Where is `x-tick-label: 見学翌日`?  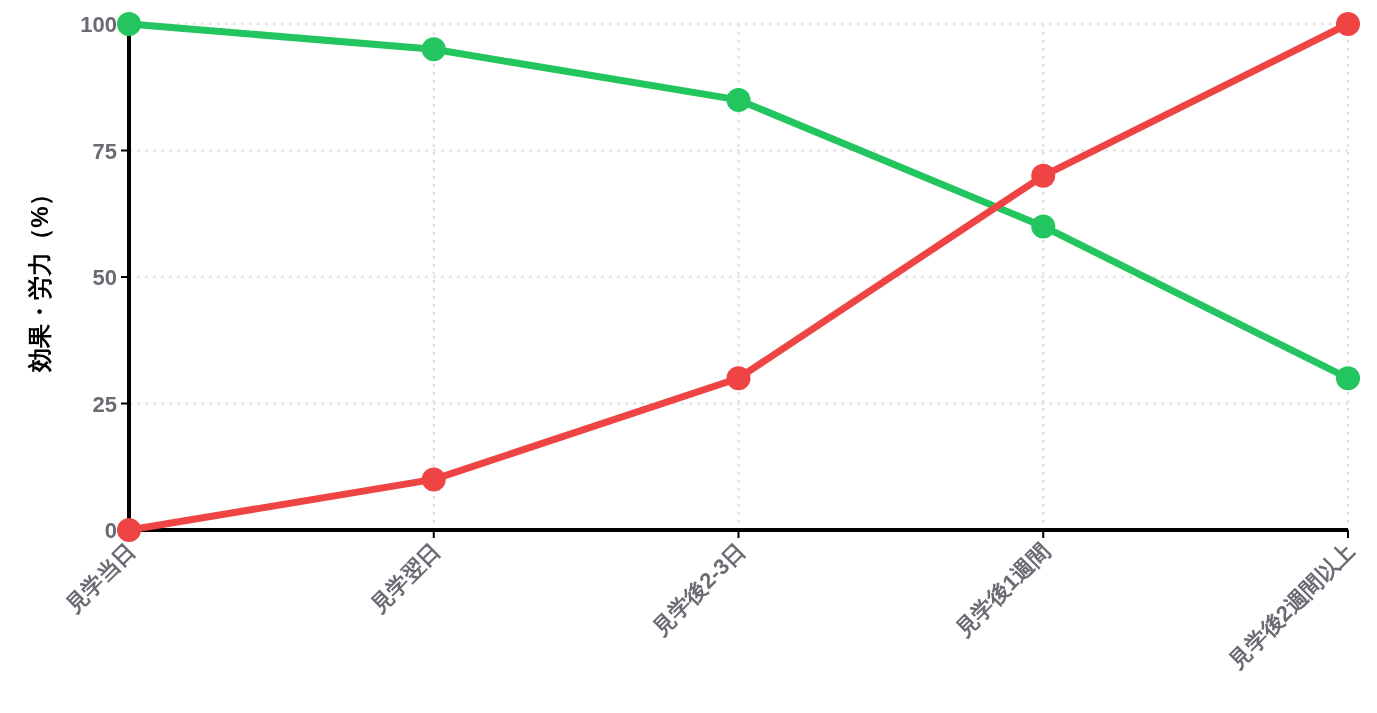 x-tick-label: 見学翌日 is located at coordinates (405, 578).